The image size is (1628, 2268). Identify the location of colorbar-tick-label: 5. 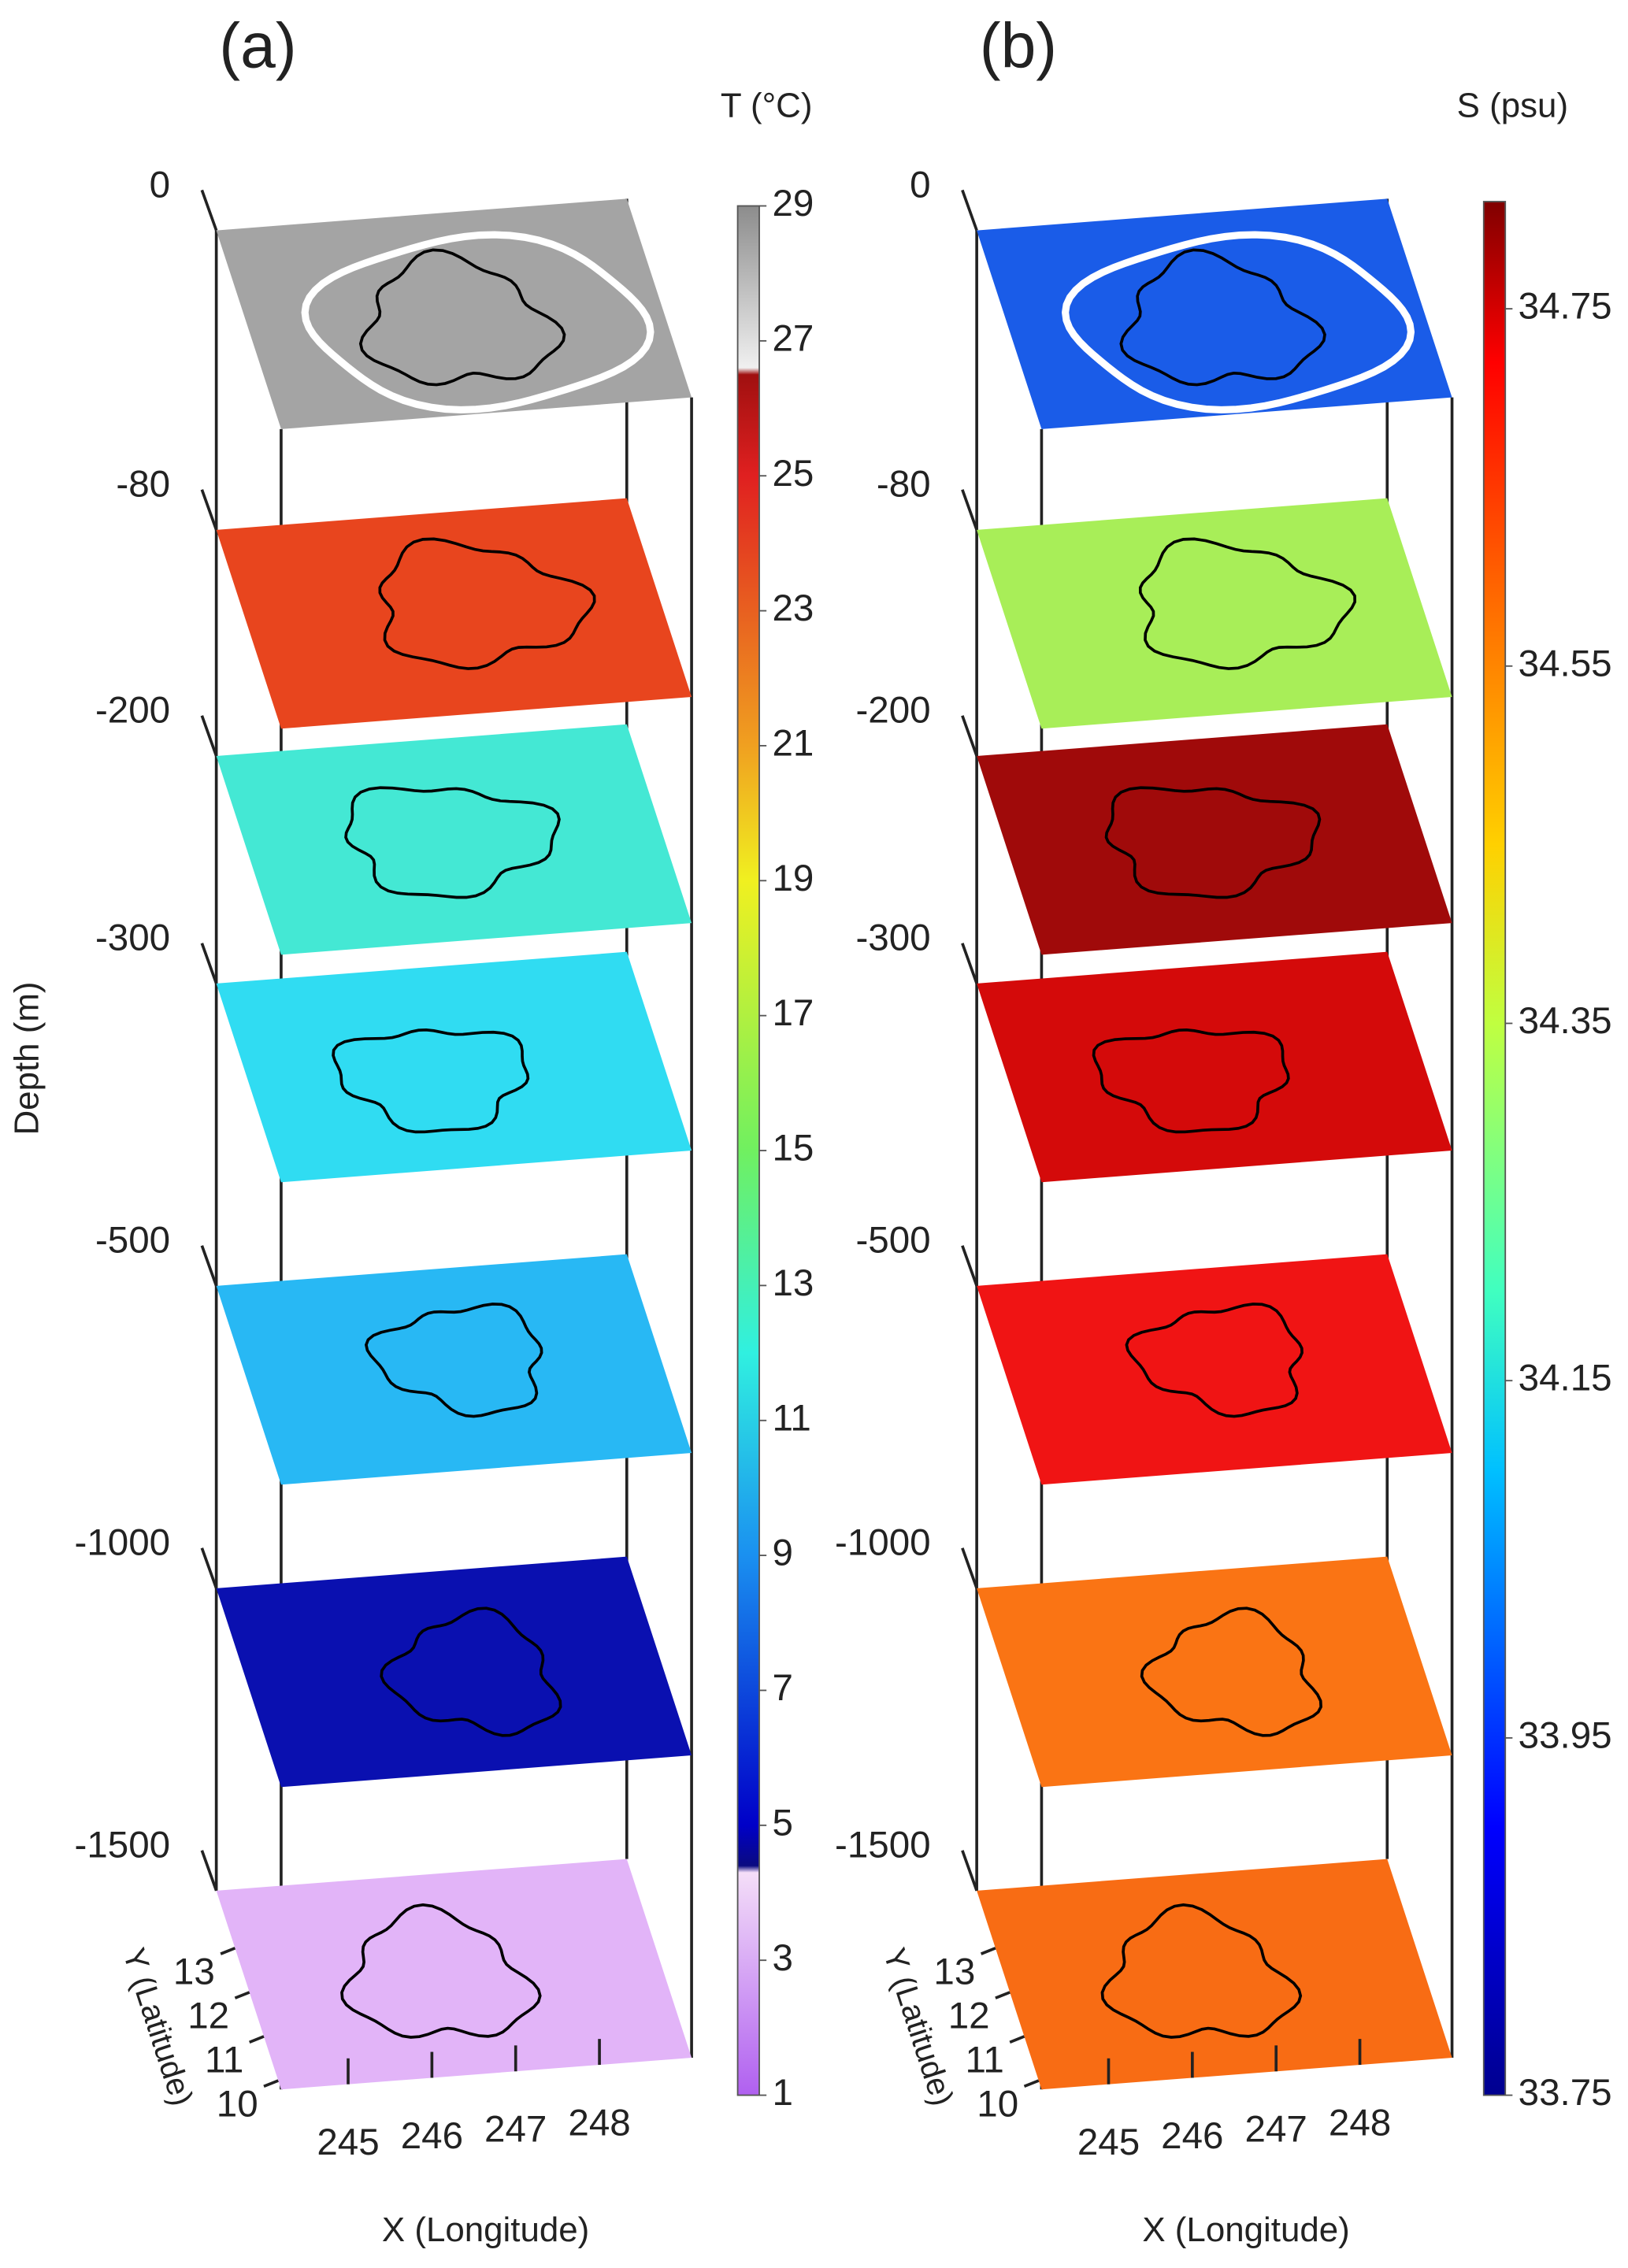
(782, 1823).